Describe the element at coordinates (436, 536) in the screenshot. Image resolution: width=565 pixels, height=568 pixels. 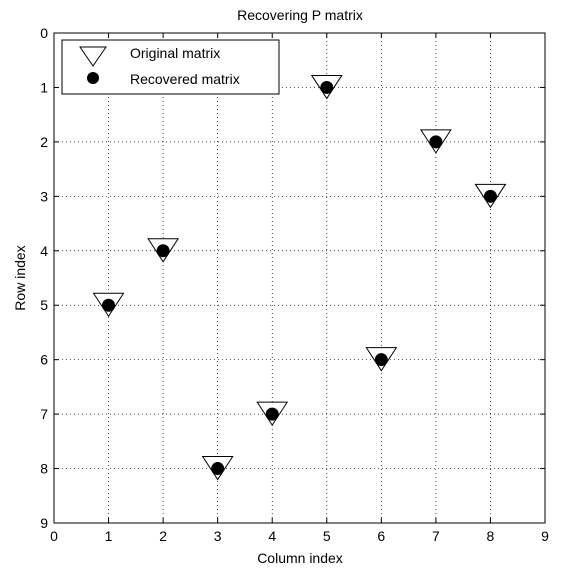
I see `x-tick-label: 7` at that location.